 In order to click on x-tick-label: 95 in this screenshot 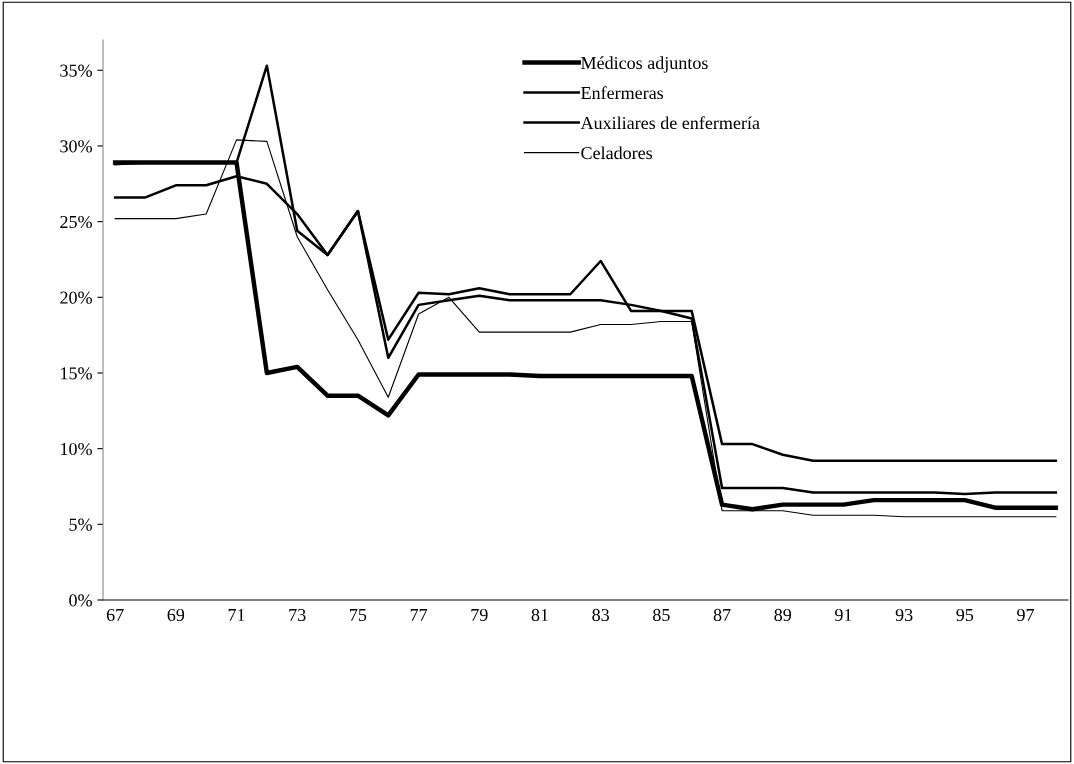, I will do `click(965, 615)`.